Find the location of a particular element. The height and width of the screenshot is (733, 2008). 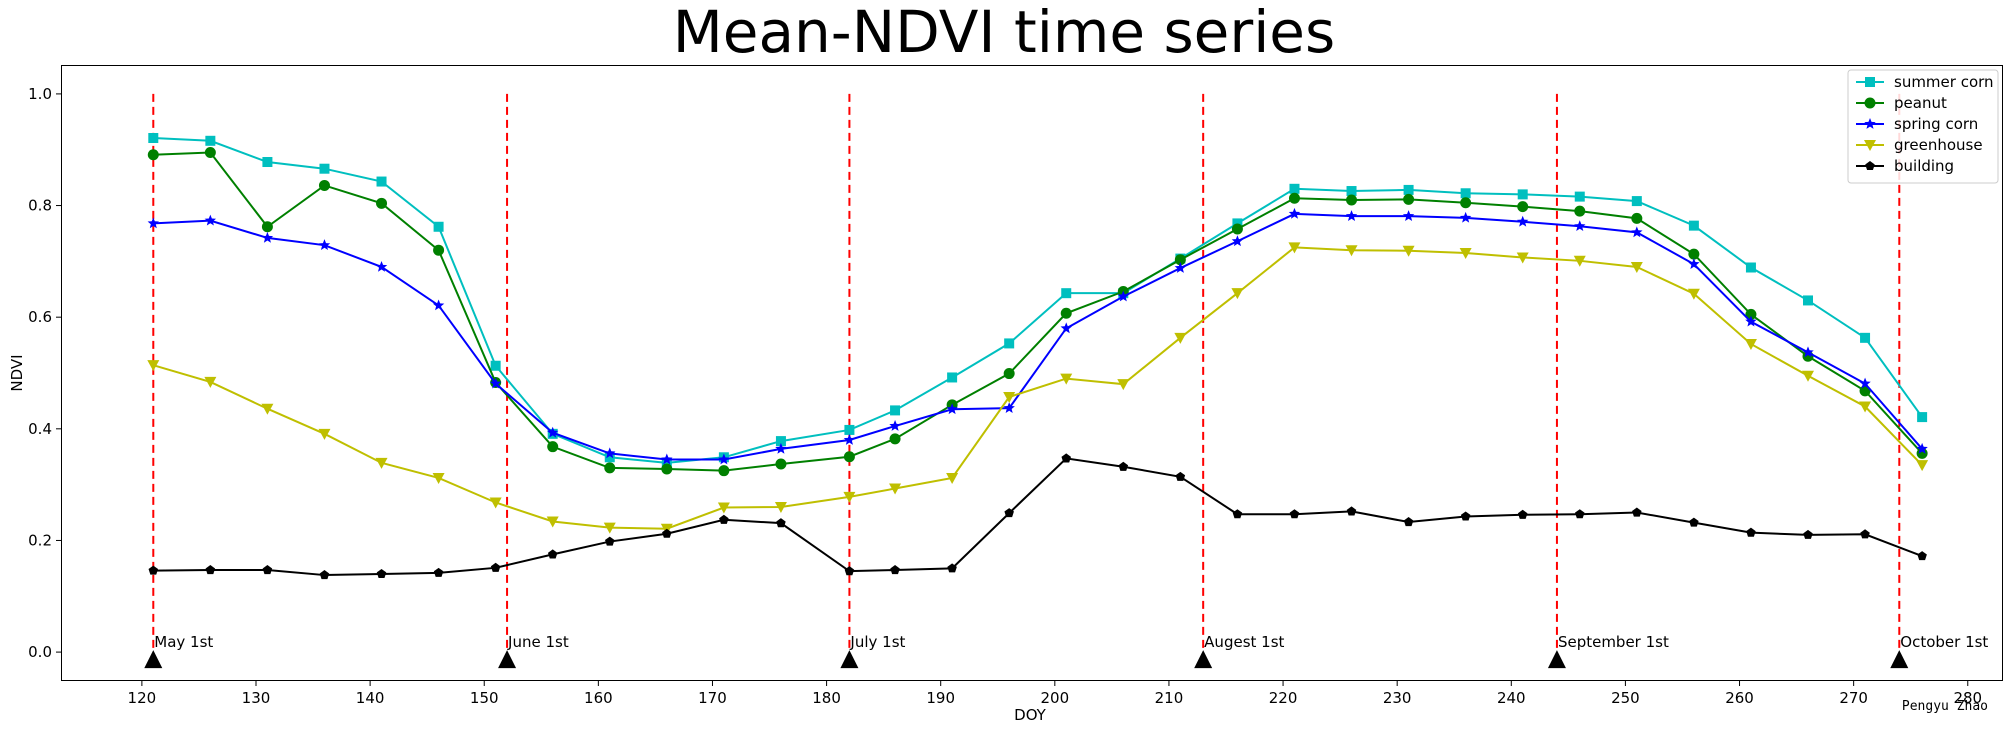

x-tick-label: 120 is located at coordinates (142, 698).